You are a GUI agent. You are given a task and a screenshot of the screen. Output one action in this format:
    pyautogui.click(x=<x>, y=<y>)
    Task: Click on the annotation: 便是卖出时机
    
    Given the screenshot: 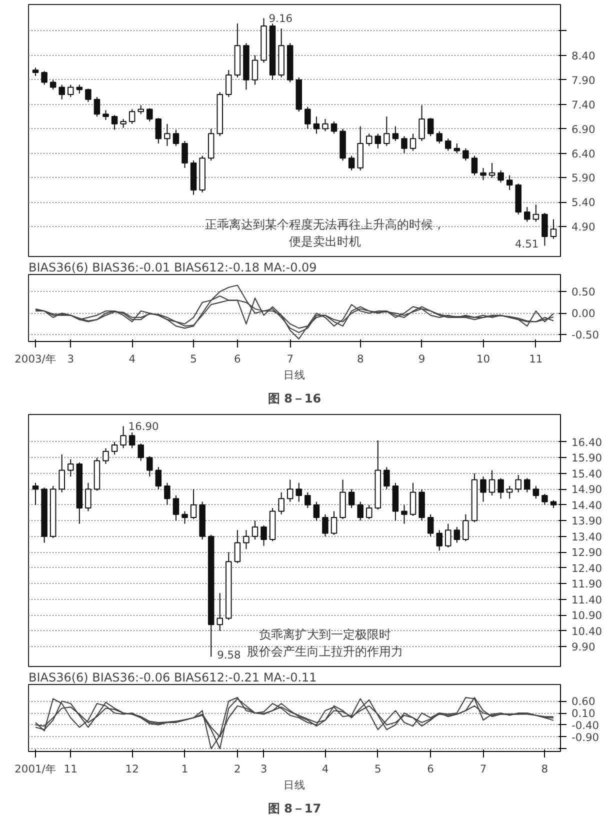 What is the action you would take?
    pyautogui.click(x=325, y=241)
    